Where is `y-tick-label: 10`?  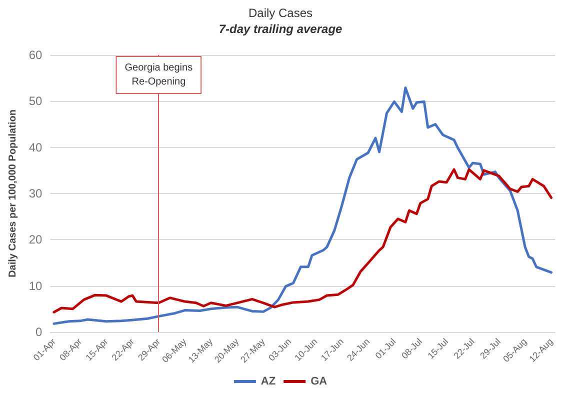 y-tick-label: 10 is located at coordinates (35, 285).